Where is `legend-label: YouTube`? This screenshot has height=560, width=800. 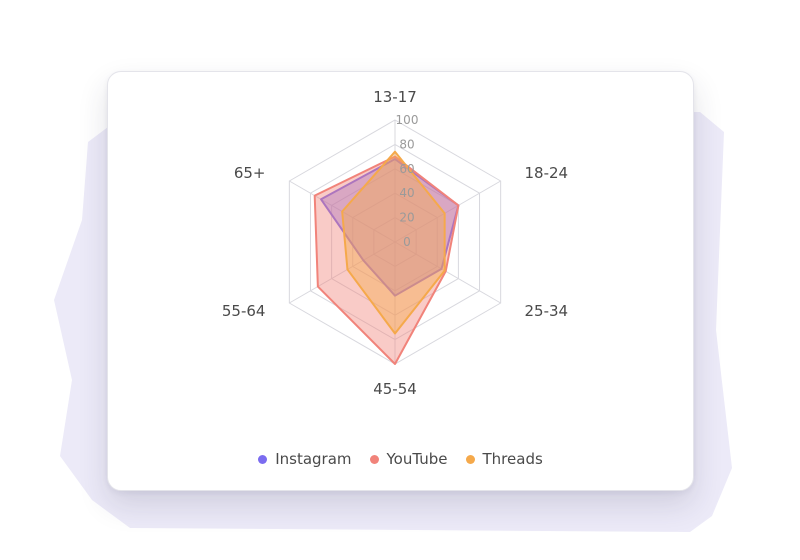
legend-label: YouTube is located at coordinates (417, 459).